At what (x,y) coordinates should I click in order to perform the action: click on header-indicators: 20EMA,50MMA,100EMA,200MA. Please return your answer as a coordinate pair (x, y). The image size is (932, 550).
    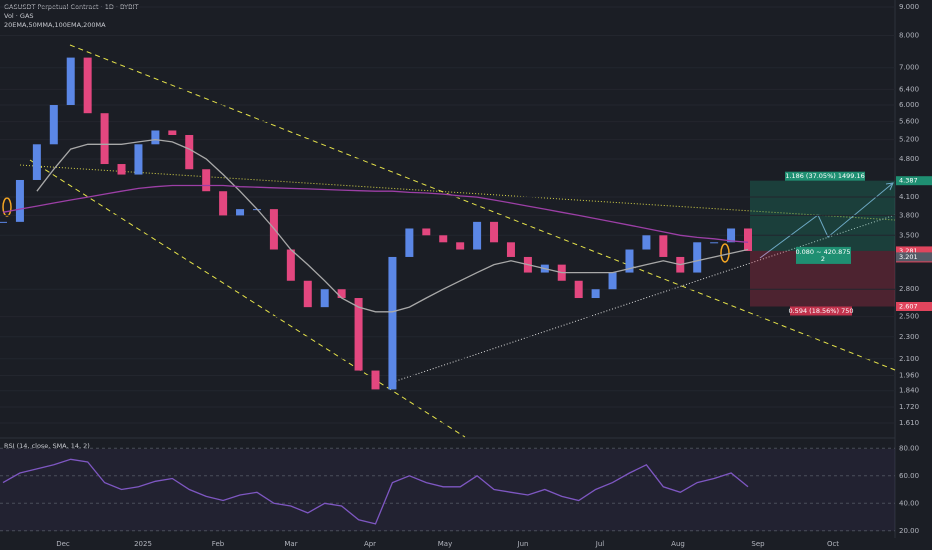
    Looking at the image, I should click on (55, 25).